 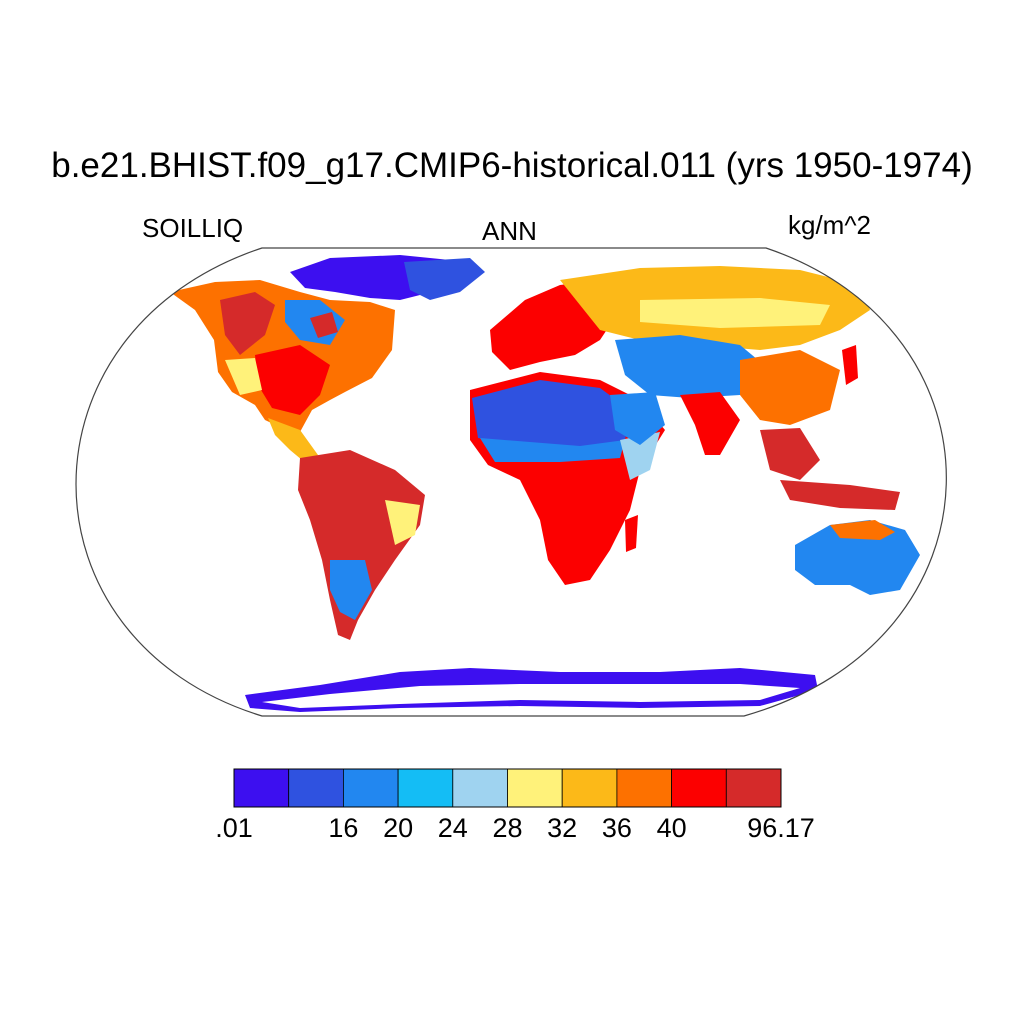 I want to click on colorbar-frame, so click(x=507, y=788).